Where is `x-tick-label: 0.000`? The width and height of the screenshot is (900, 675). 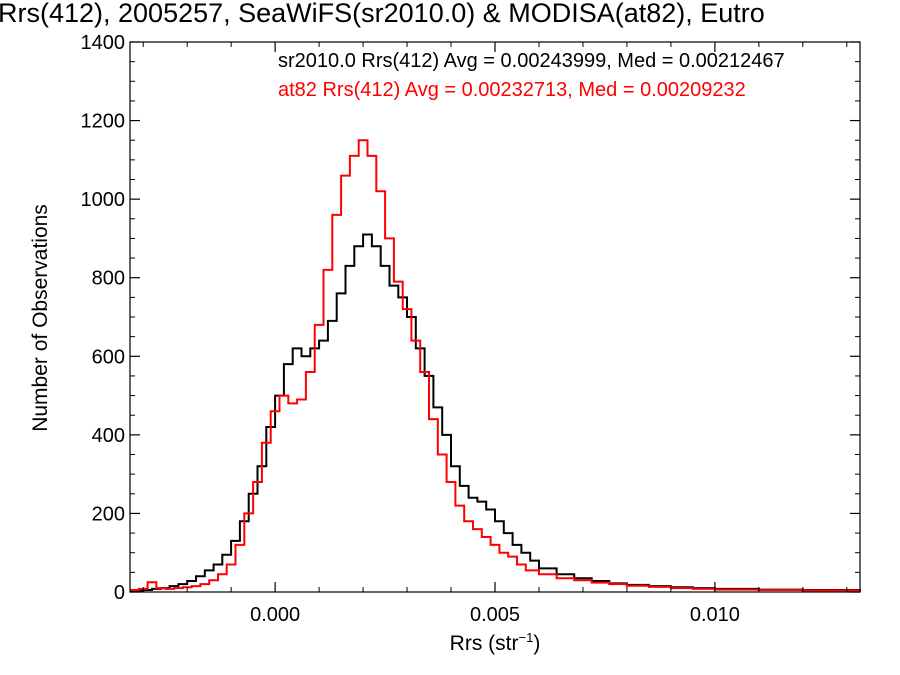
x-tick-label: 0.000 is located at coordinates (275, 615).